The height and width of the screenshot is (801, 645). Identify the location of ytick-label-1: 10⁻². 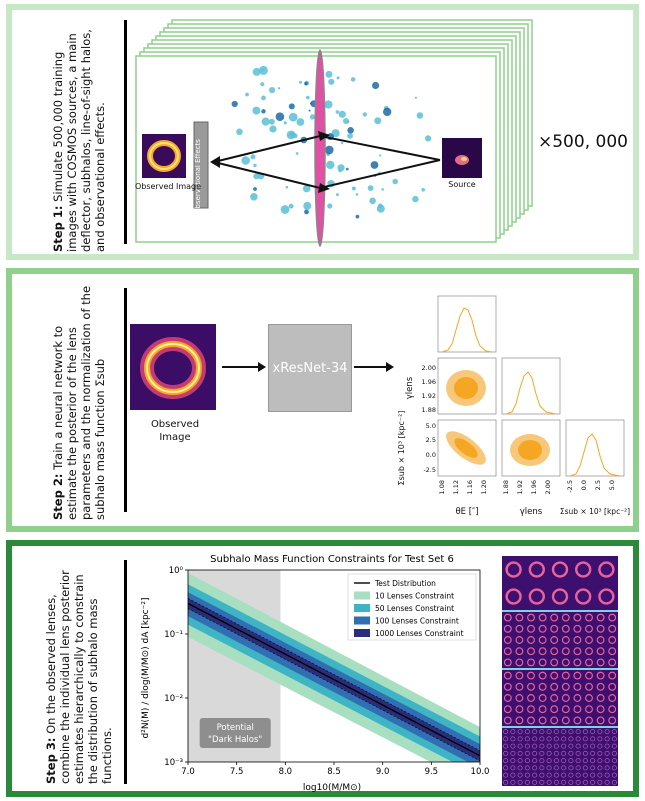
(173, 699).